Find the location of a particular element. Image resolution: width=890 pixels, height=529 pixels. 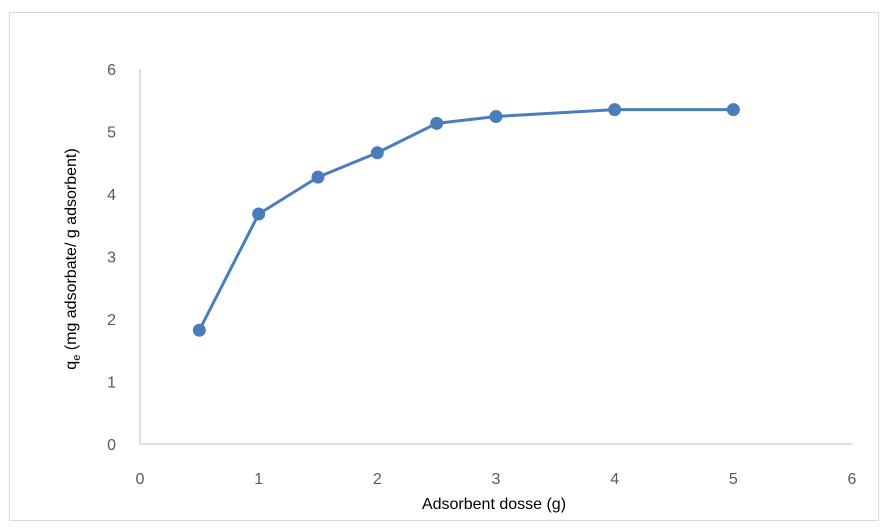

x-tick-label: 3 is located at coordinates (496, 479).